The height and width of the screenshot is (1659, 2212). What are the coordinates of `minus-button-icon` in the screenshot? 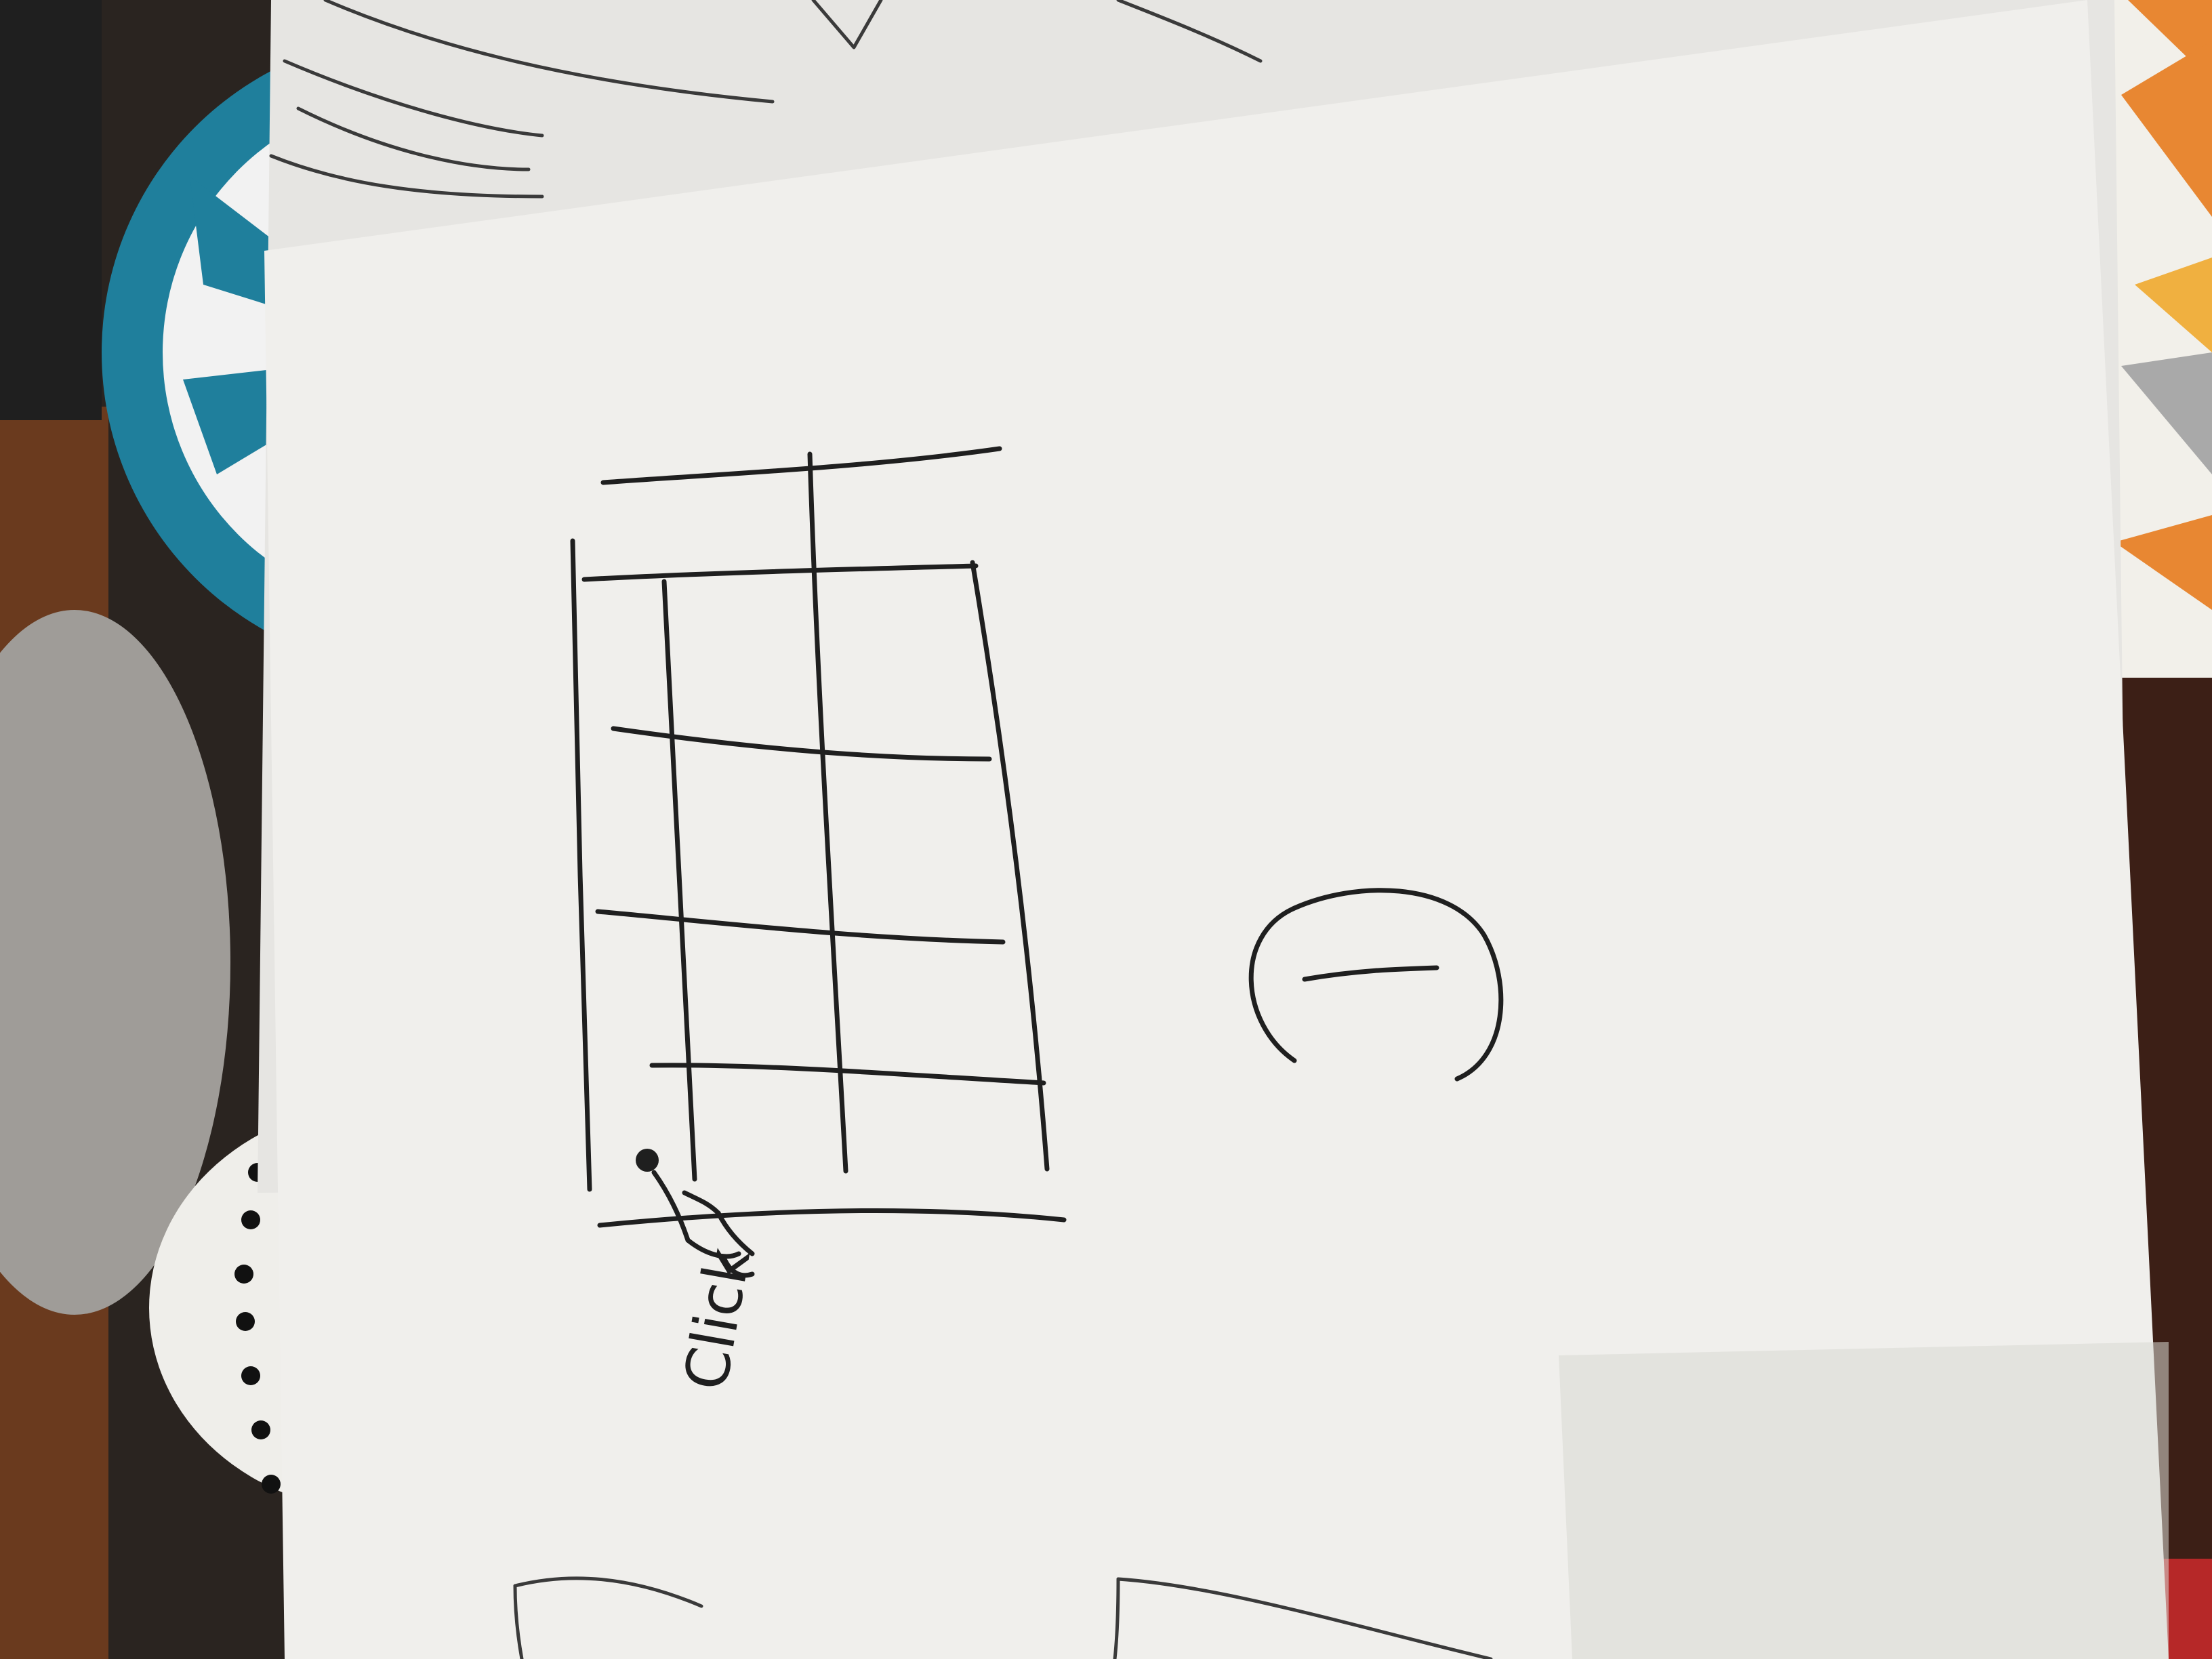 It's located at (1376, 985).